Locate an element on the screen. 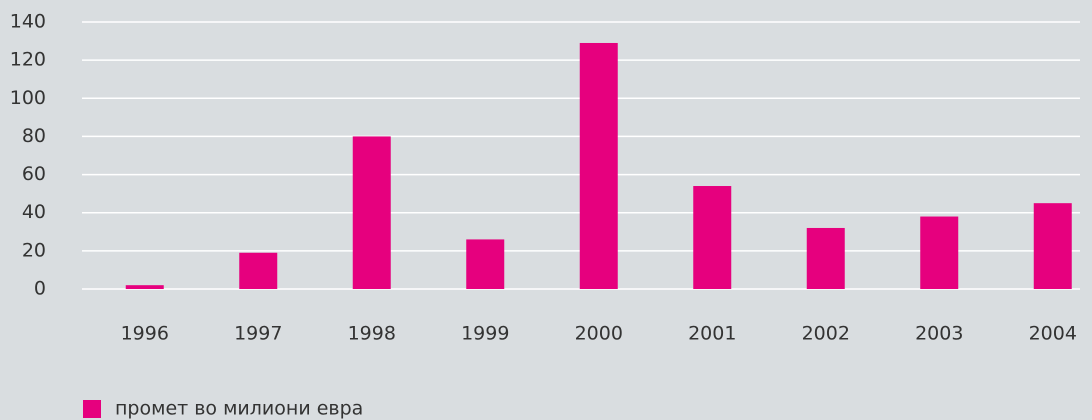 Image resolution: width=1092 pixels, height=420 pixels. y-tick-label: 140 is located at coordinates (28, 22).